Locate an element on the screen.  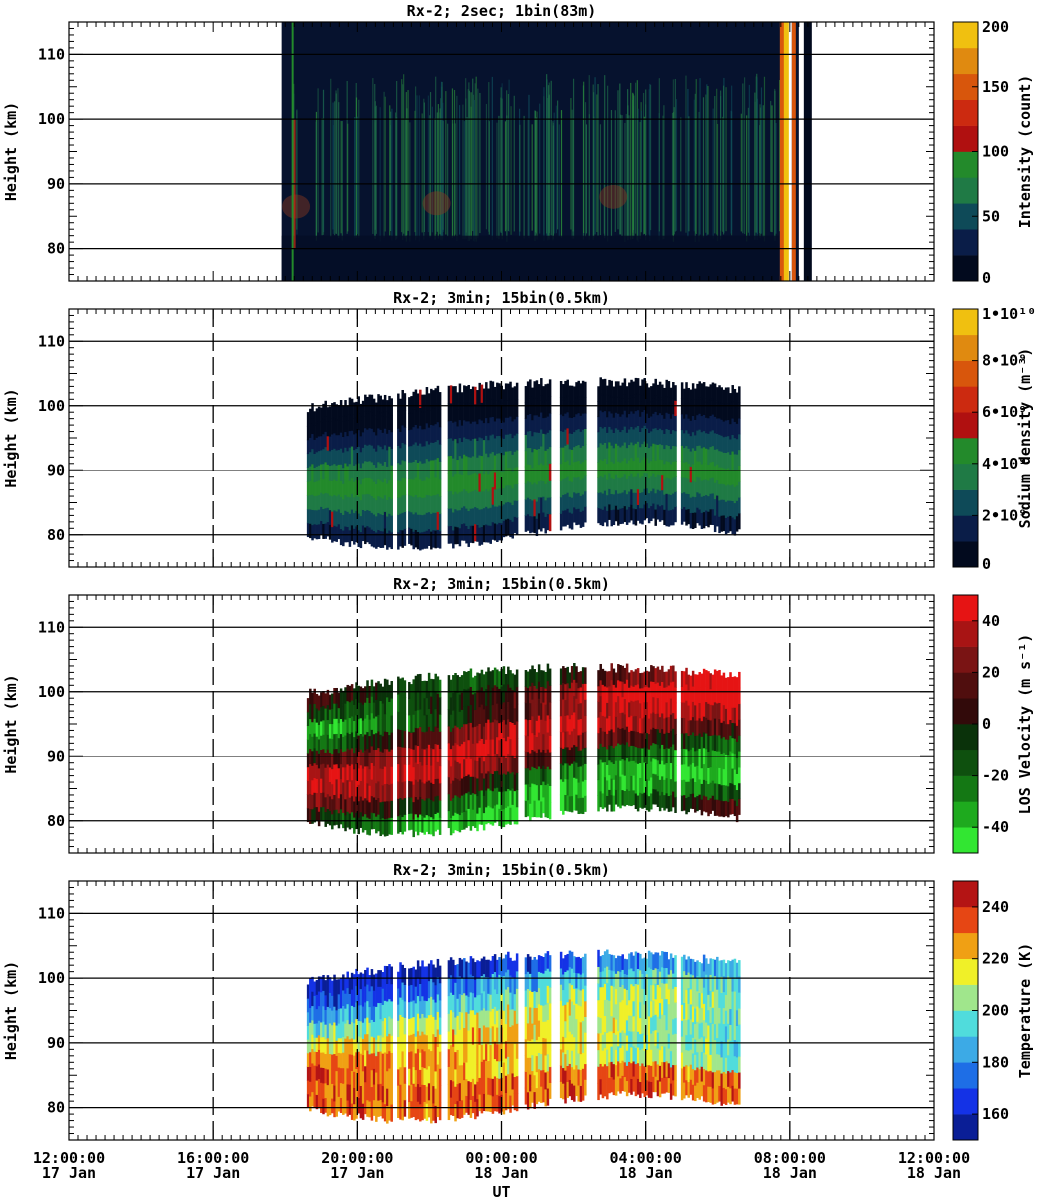
colorbar-tick-label: 4•10⁹ is located at coordinates (1004, 464).